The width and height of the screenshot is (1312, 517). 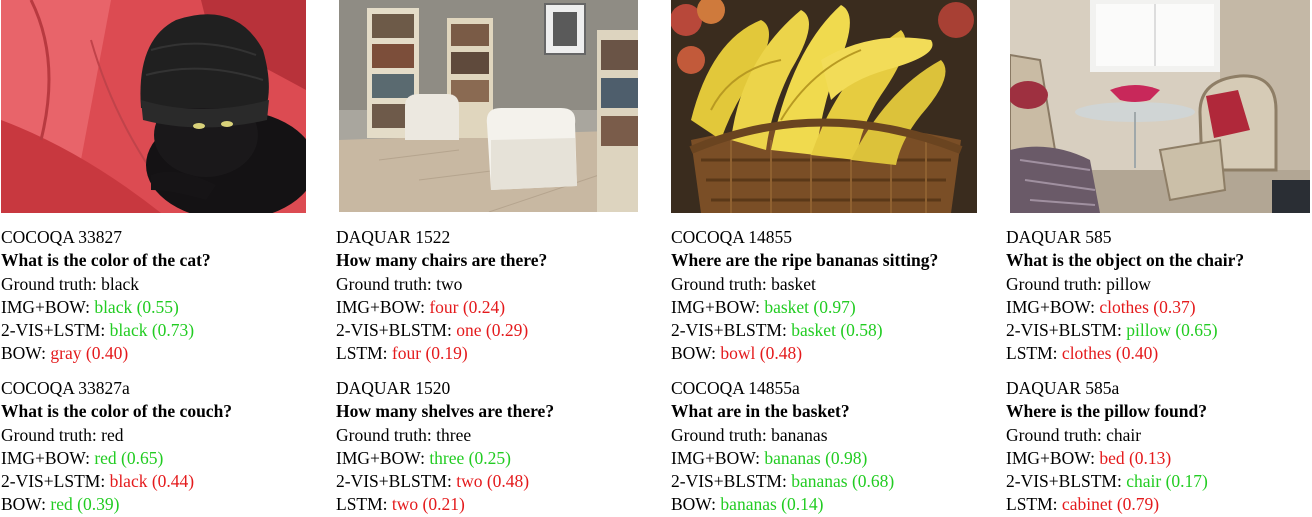 What do you see at coordinates (732, 237) in the screenshot?
I see `example-id: COCOQA 14855` at bounding box center [732, 237].